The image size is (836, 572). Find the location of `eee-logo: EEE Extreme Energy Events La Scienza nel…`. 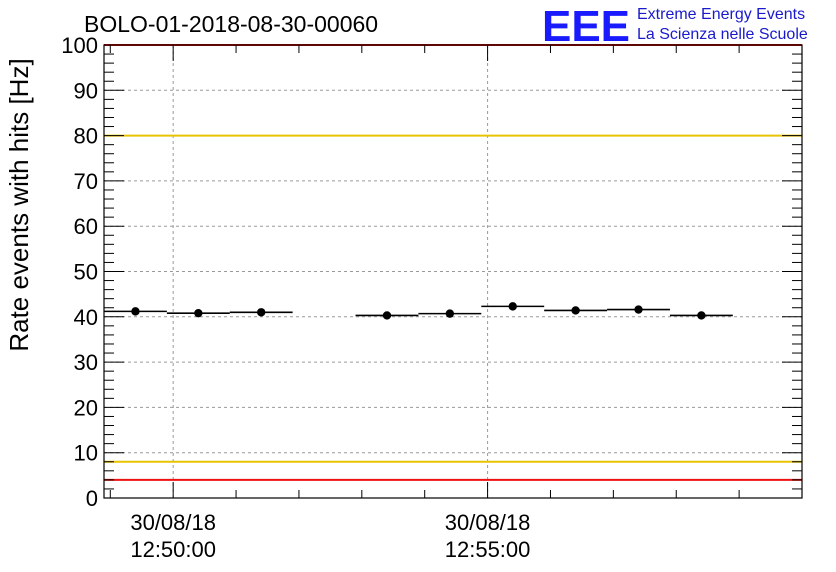

eee-logo: EEE Extreme Energy Events La Scienza nel… is located at coordinates (675, 26).